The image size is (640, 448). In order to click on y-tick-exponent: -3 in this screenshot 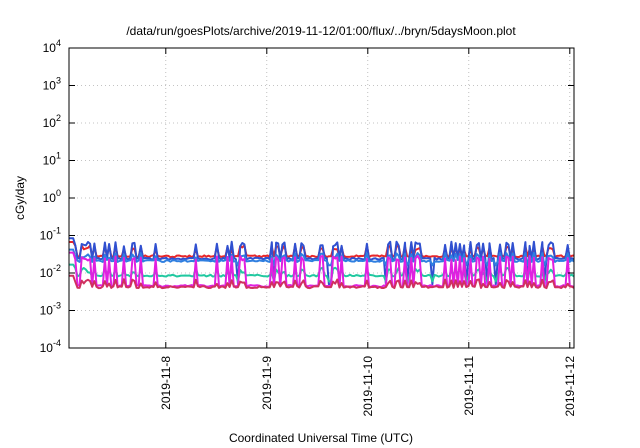, I will do `click(57, 306)`.